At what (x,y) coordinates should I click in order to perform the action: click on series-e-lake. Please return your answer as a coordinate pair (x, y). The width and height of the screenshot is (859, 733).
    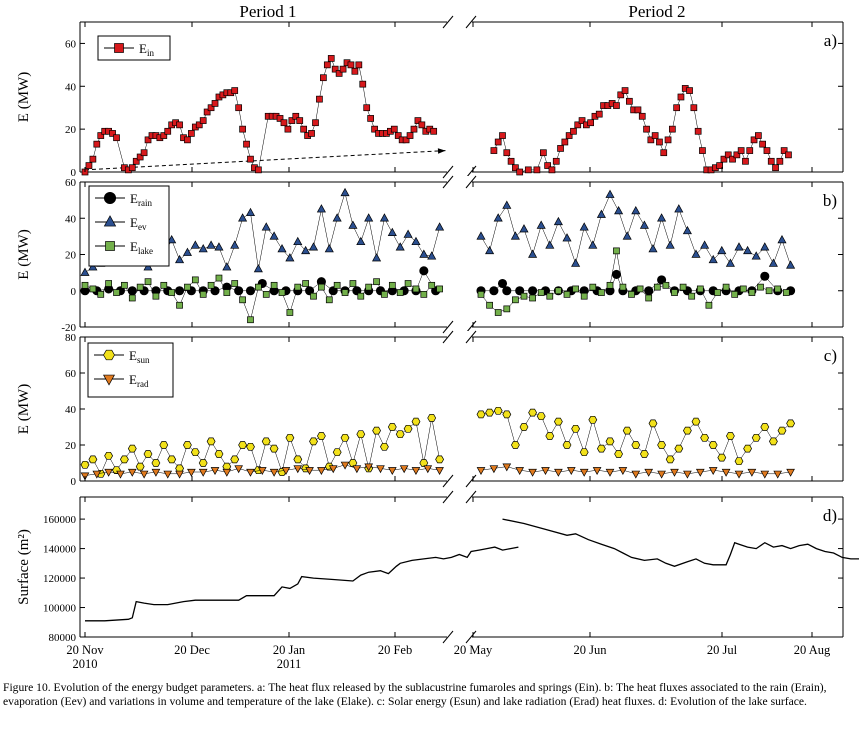
    Looking at the image, I should click on (435, 285).